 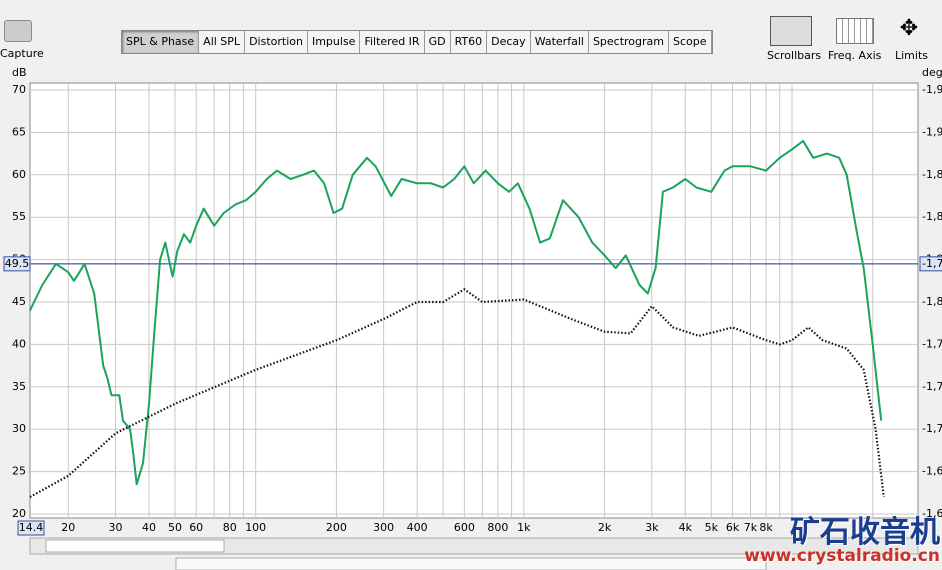 I want to click on y-tick-label: 20, so click(x=19, y=513).